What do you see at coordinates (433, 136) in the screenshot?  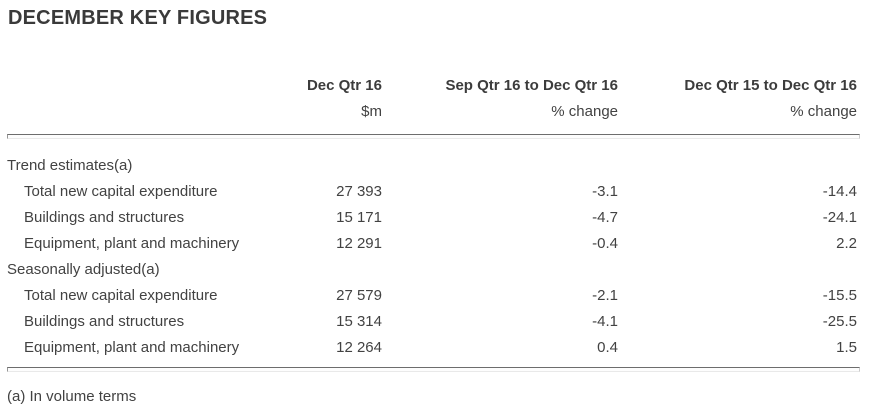 I see `header-divider` at bounding box center [433, 136].